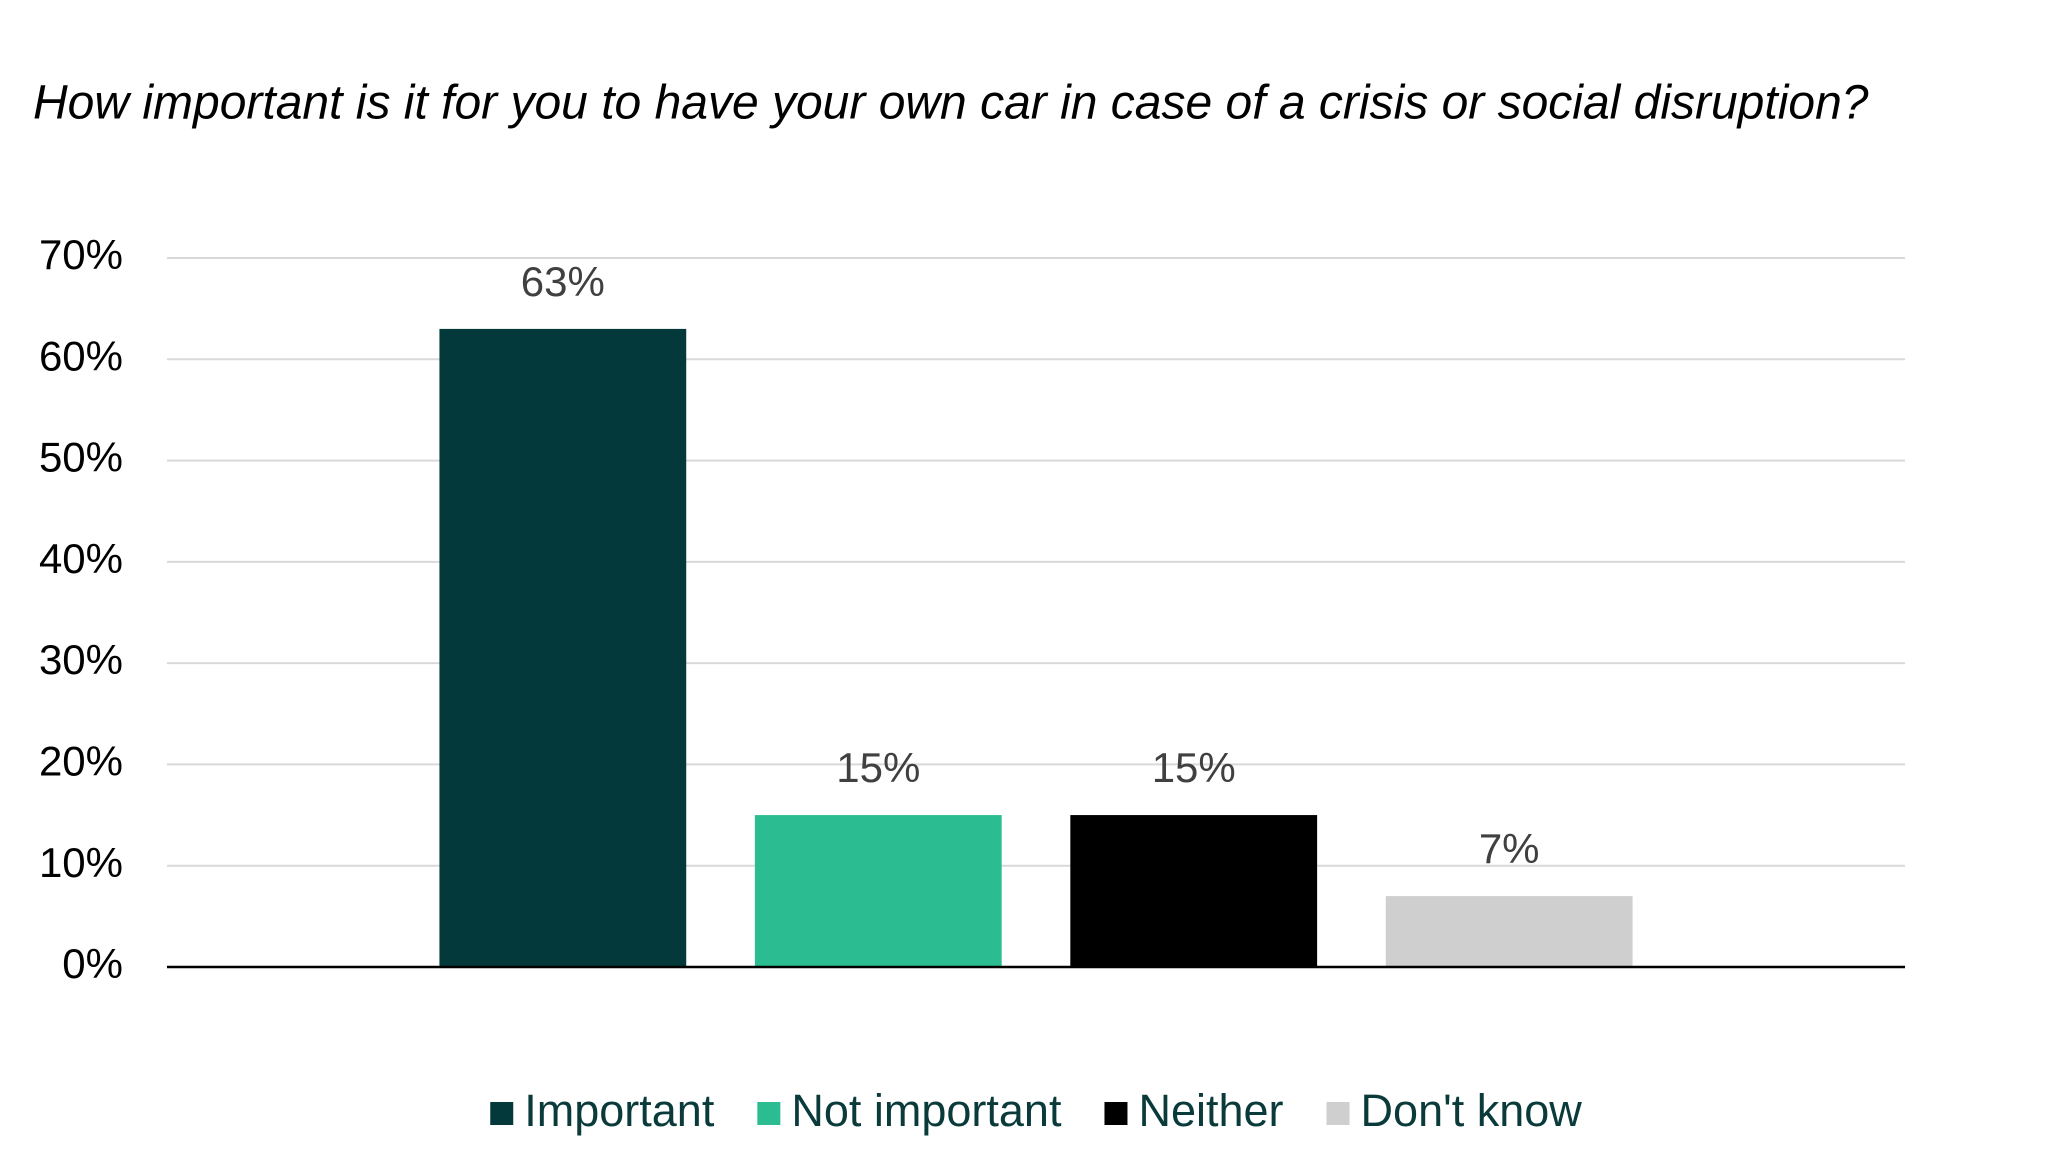 Image resolution: width=2048 pixels, height=1163 pixels. Describe the element at coordinates (926, 1110) in the screenshot. I see `legend-label: Not important` at that location.